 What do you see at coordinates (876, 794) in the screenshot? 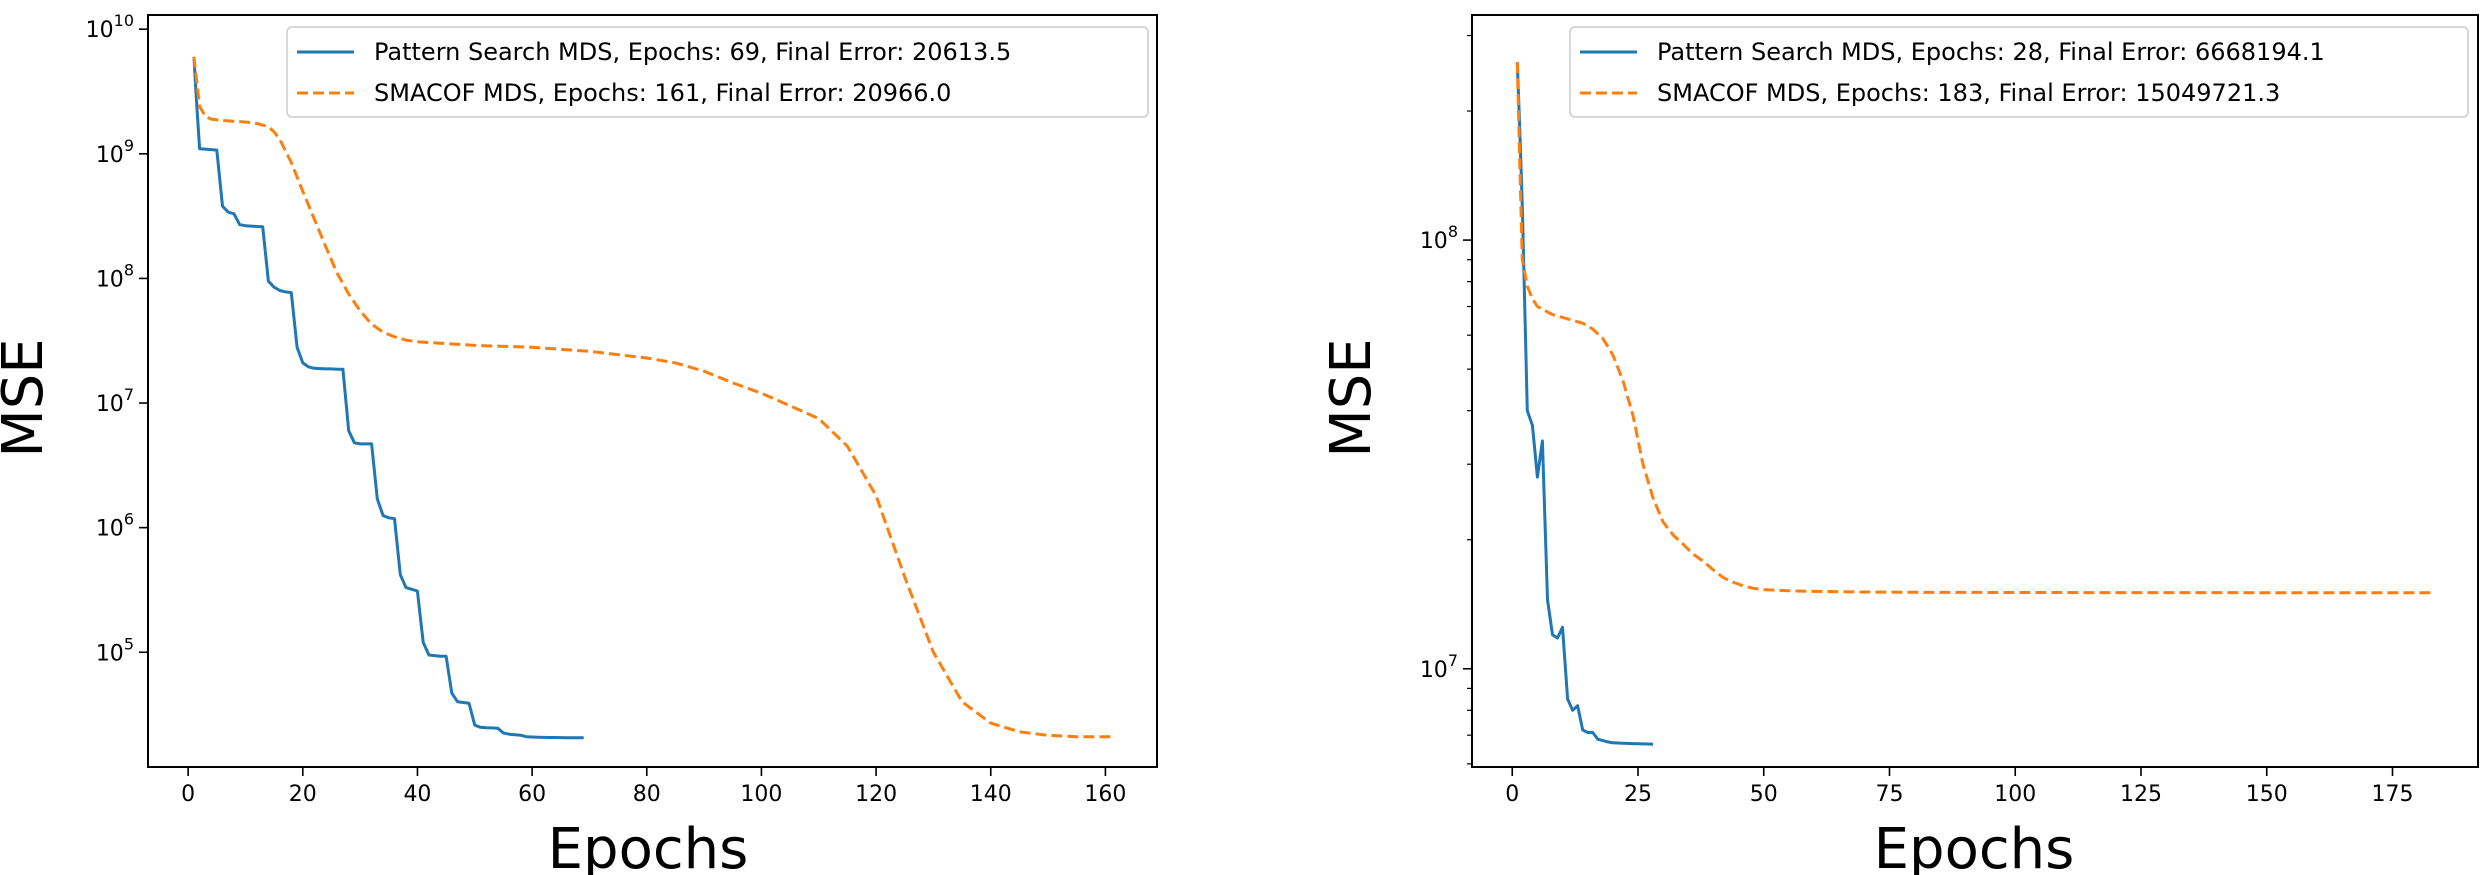
I see `x-tick-label: 120` at bounding box center [876, 794].